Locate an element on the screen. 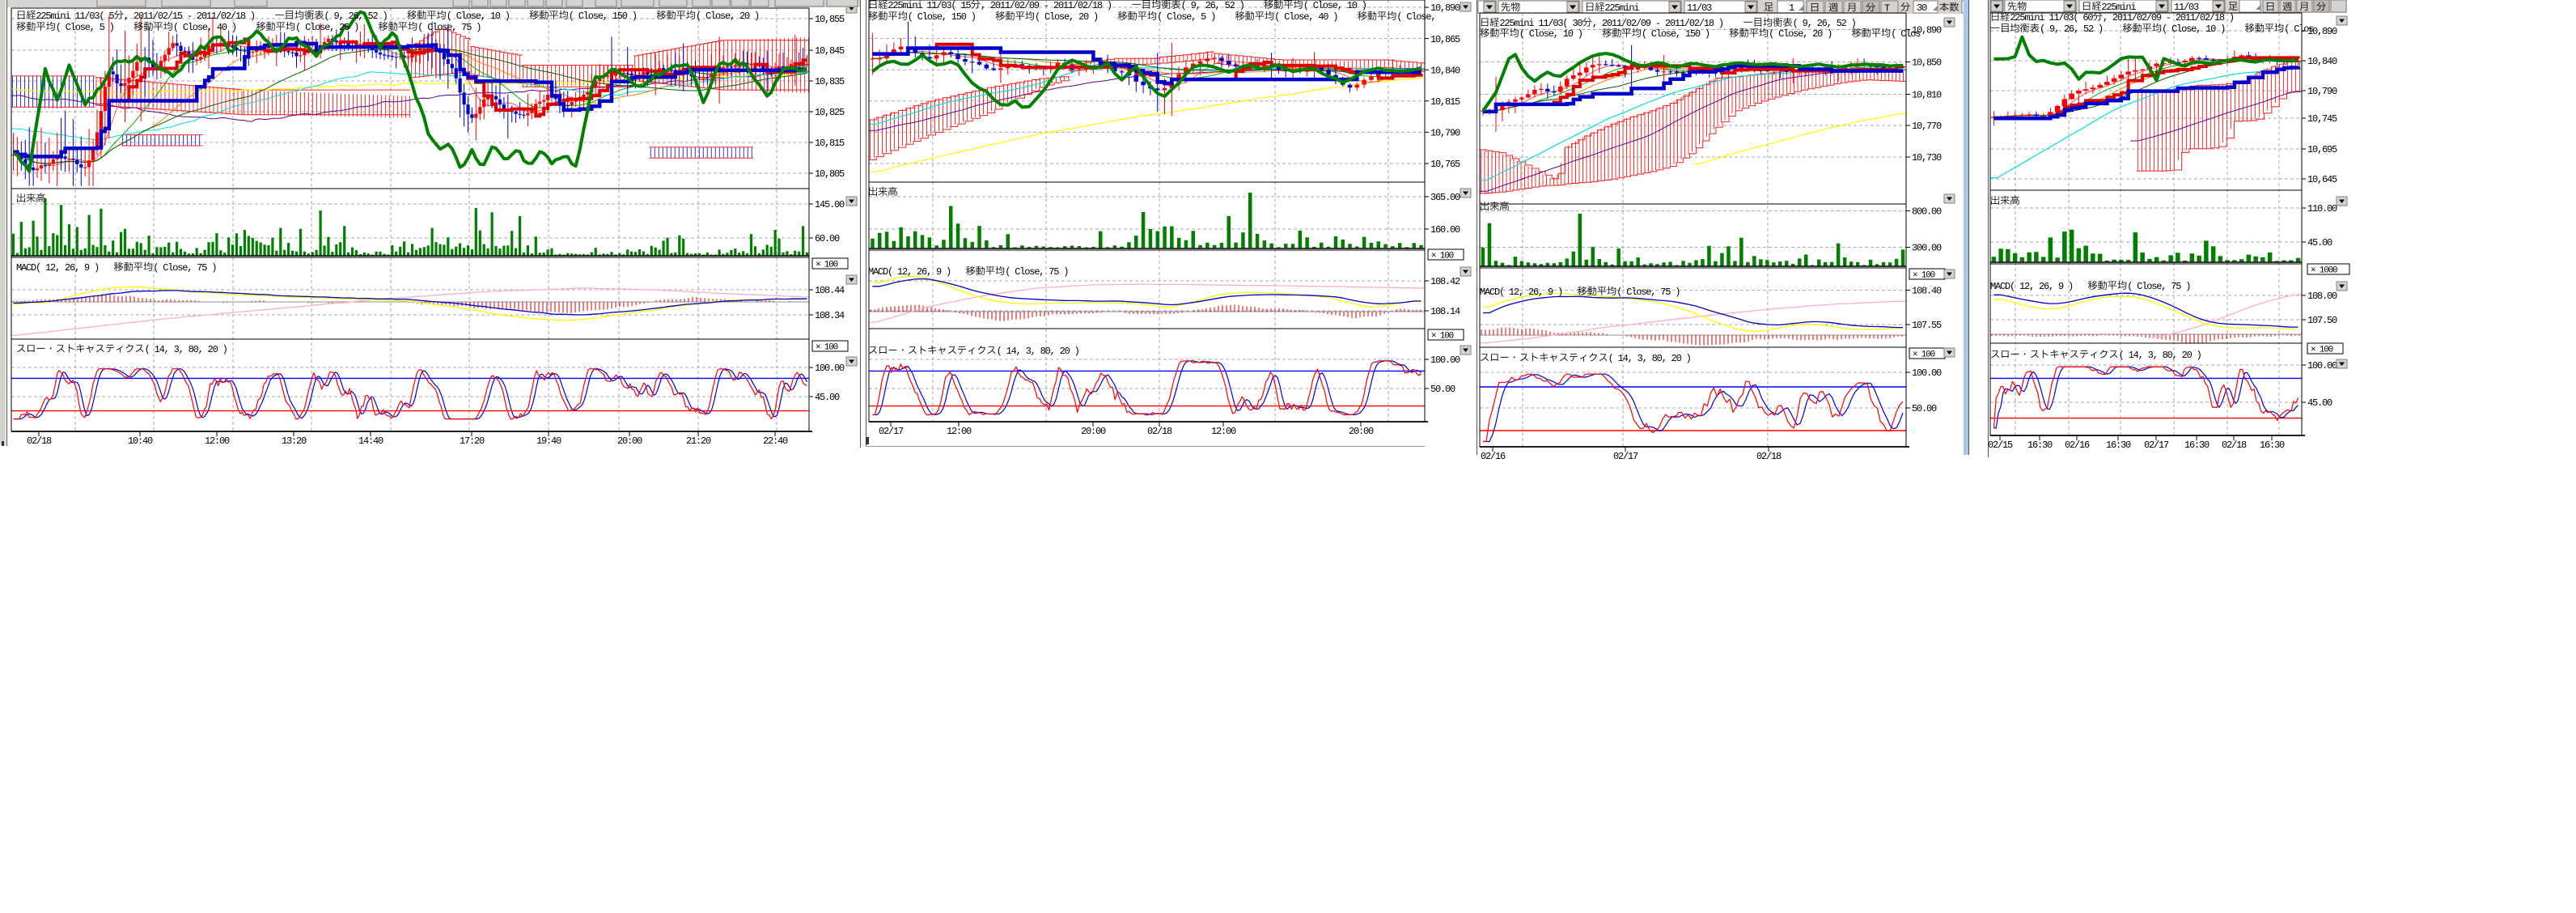 This screenshot has width=2576, height=913. svg-text: 365.00 is located at coordinates (1445, 197).